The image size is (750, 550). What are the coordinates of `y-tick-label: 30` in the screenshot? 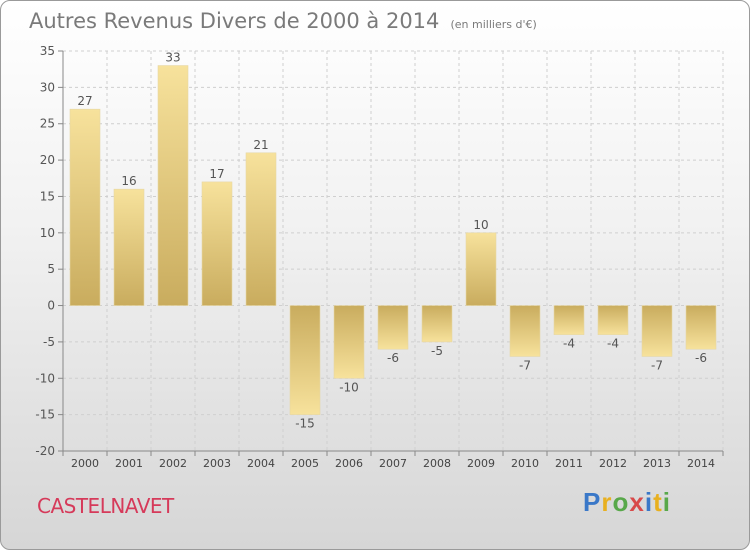 It's located at (47, 87).